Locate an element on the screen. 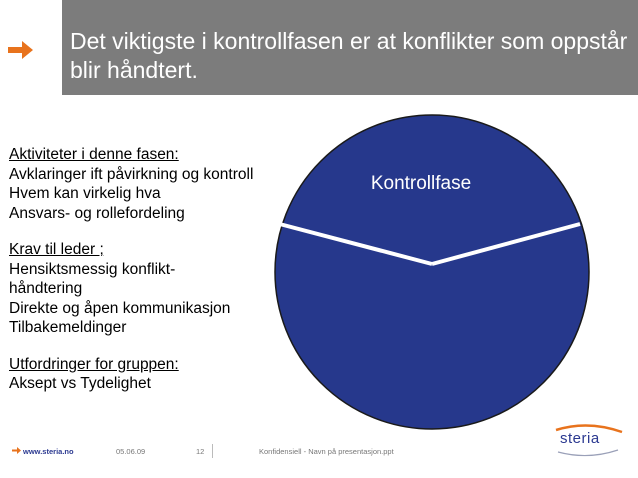  content-line: Avklaringer ift påvirkning og kontroll is located at coordinates (131, 174).